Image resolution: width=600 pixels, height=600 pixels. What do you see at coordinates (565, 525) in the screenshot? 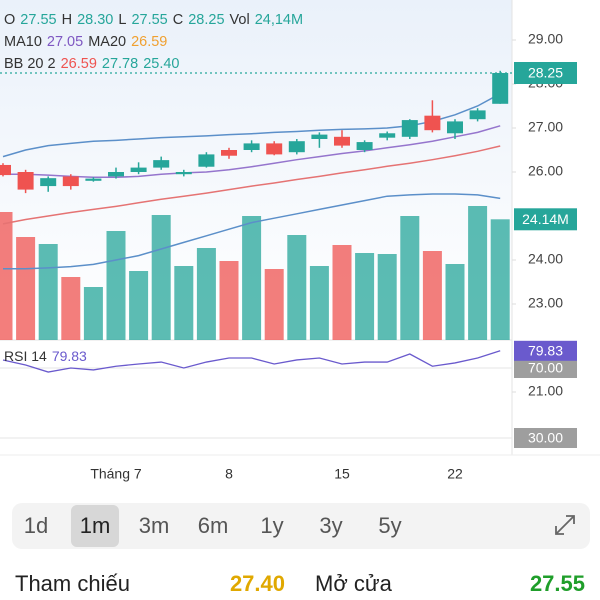
I see `expand-icon` at bounding box center [565, 525].